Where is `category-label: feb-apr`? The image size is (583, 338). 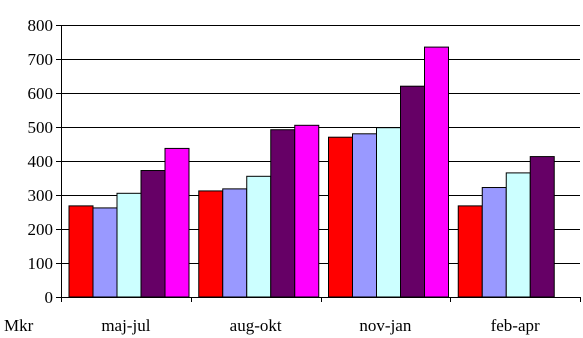 category-label: feb-apr is located at coordinates (515, 325).